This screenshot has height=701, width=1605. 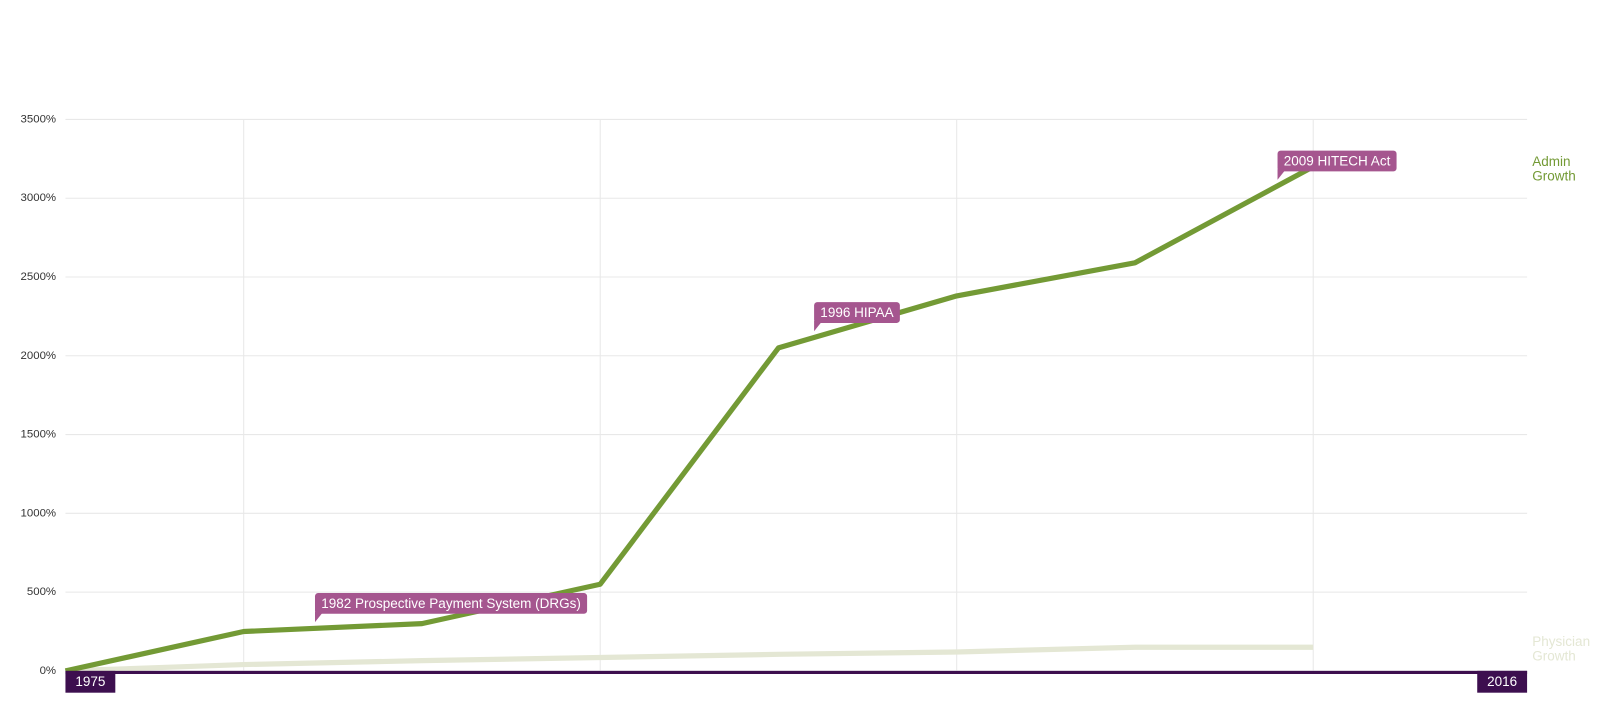 I want to click on annotation-label: 1996 HIPAA, so click(x=856, y=312).